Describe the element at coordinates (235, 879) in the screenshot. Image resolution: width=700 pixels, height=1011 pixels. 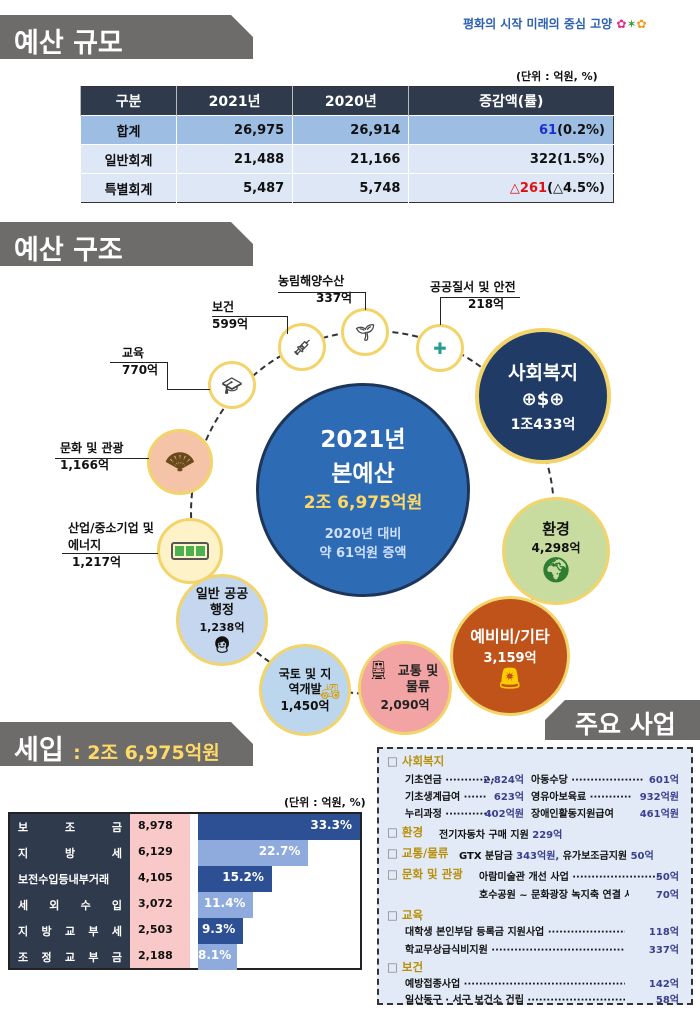
I see `revenue-share-bar: 15.2%` at that location.